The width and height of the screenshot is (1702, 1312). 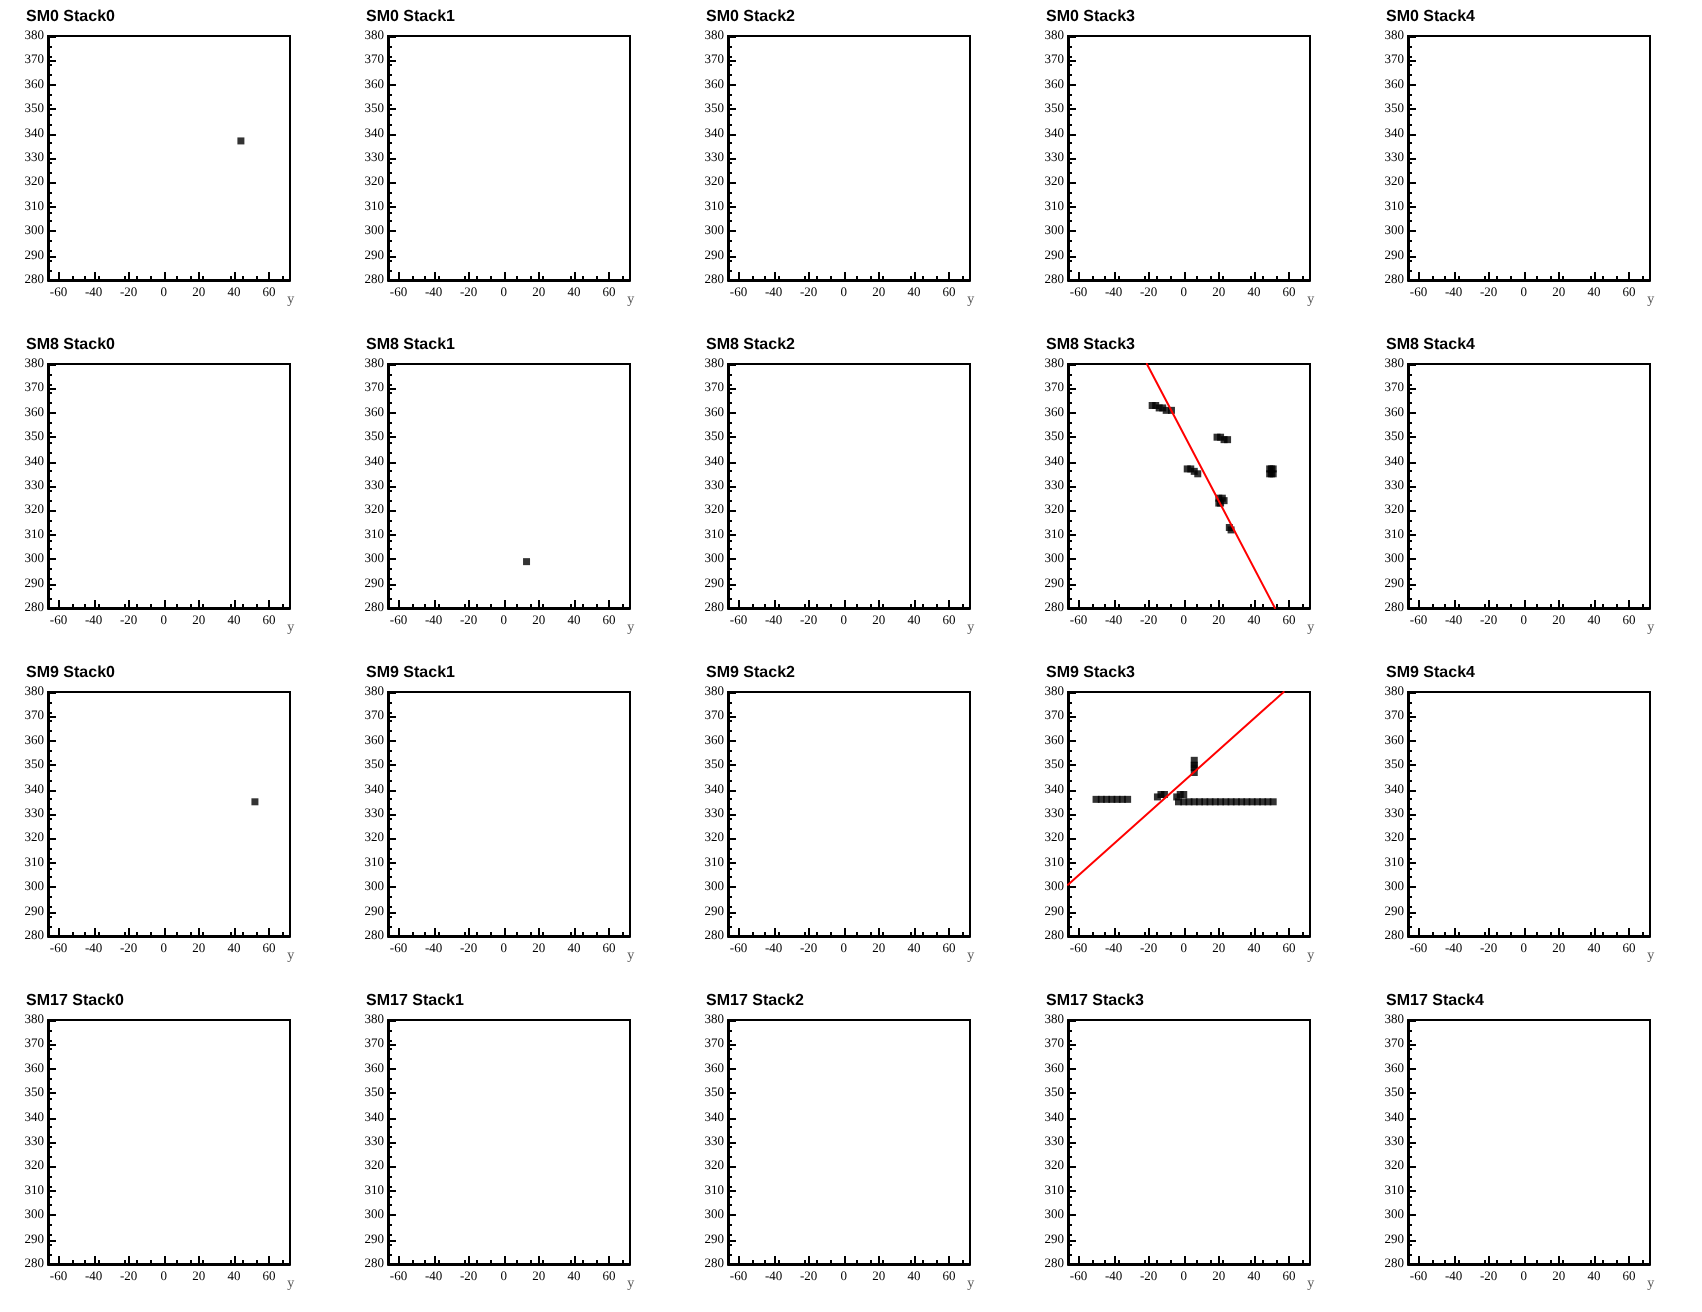 What do you see at coordinates (751, 344) in the screenshot?
I see `chart-title: SM8 Stack2` at bounding box center [751, 344].